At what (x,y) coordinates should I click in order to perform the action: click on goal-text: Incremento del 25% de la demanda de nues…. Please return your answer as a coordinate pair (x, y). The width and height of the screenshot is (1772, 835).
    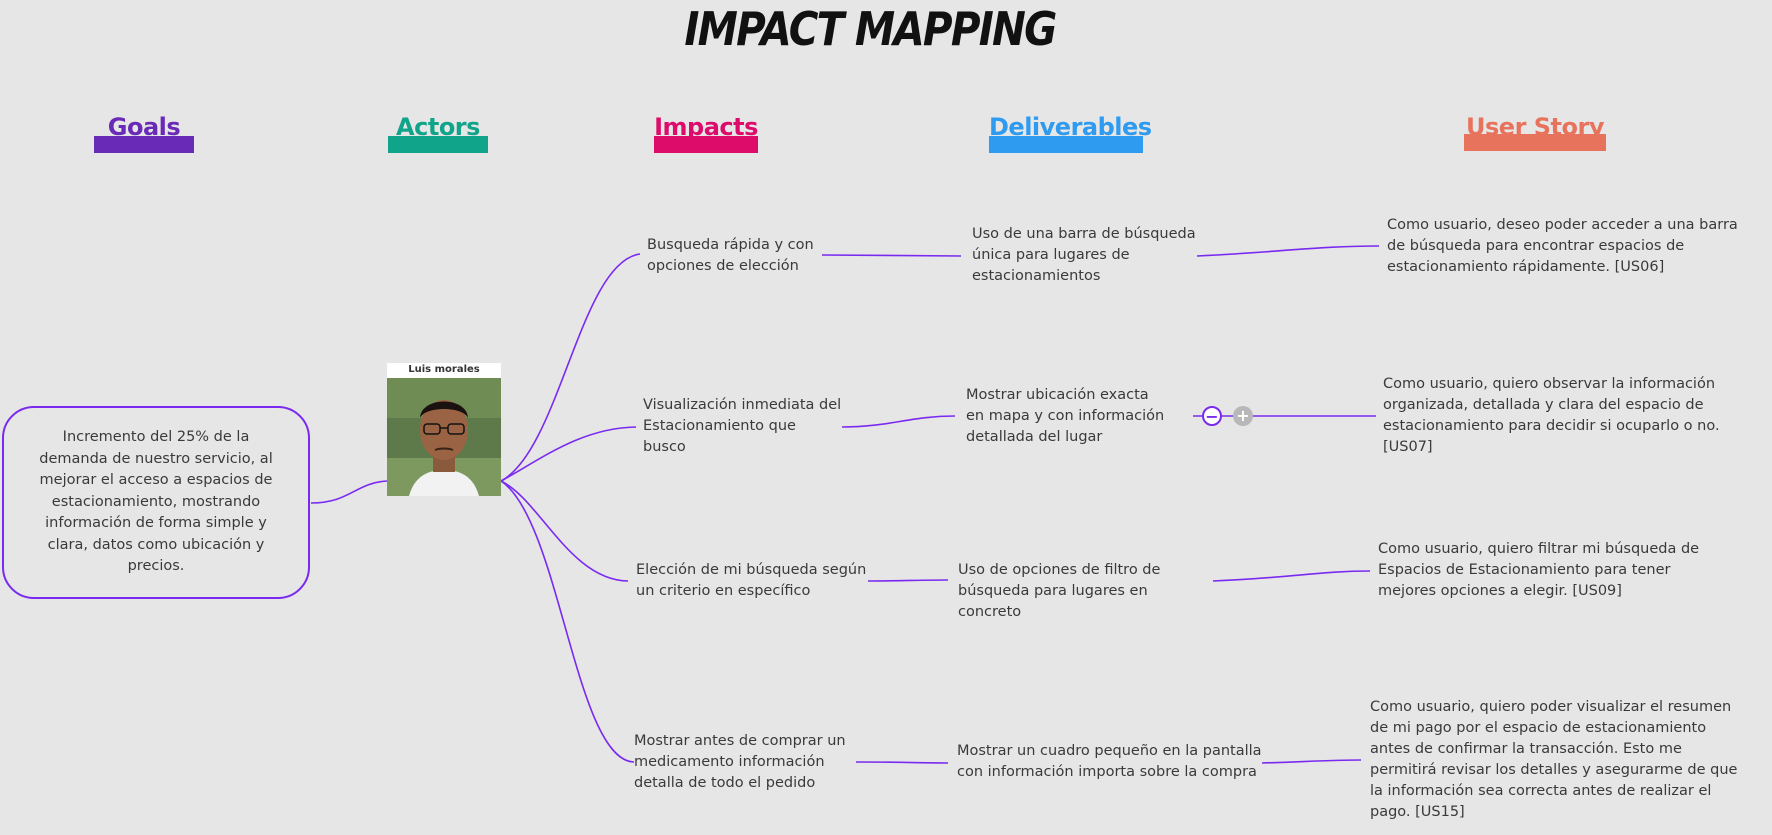
    Looking at the image, I should click on (156, 502).